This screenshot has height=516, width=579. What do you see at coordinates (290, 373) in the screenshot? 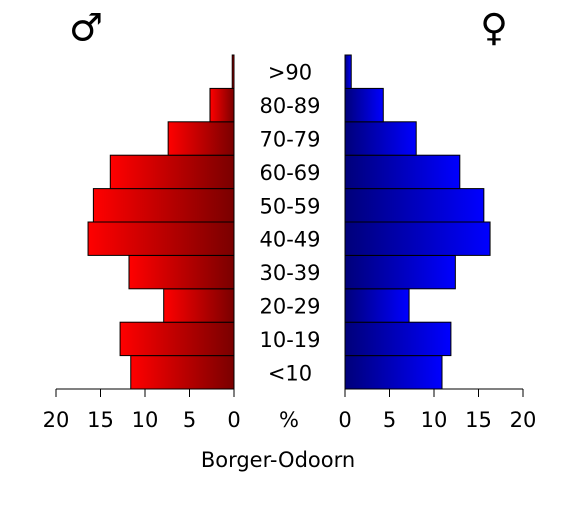
I see `category-label: <10` at bounding box center [290, 373].